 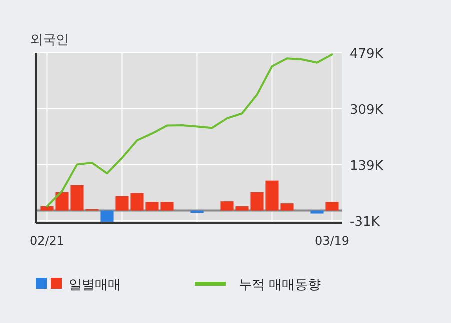 I want to click on y-tick-label: 479K, so click(x=367, y=54).